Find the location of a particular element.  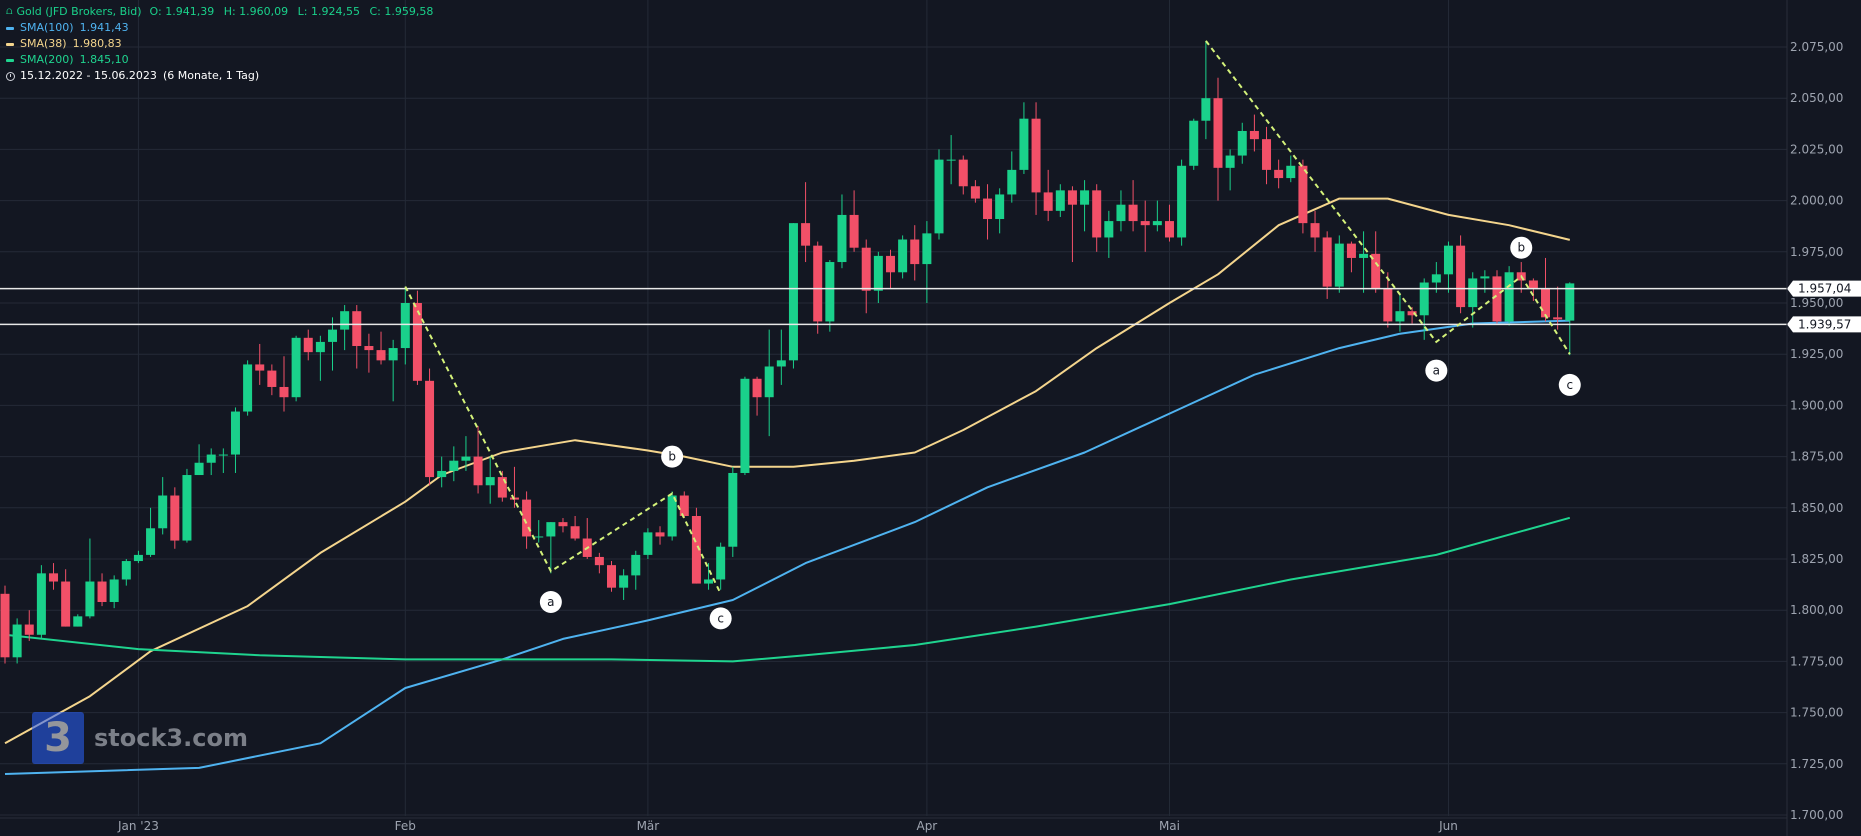

open-value: O: 1.941,39 is located at coordinates (182, 11).